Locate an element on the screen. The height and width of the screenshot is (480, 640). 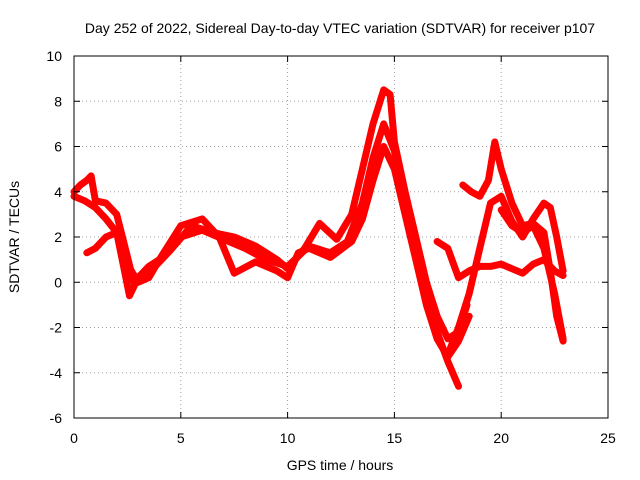
y-tick-label: 0 is located at coordinates (58, 282).